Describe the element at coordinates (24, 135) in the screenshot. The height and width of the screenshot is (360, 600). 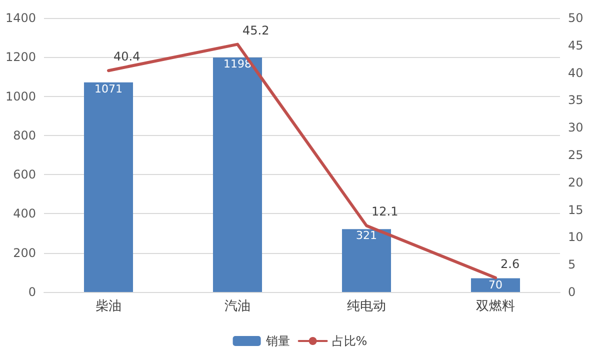
I see `y-tick-label: 800` at that location.